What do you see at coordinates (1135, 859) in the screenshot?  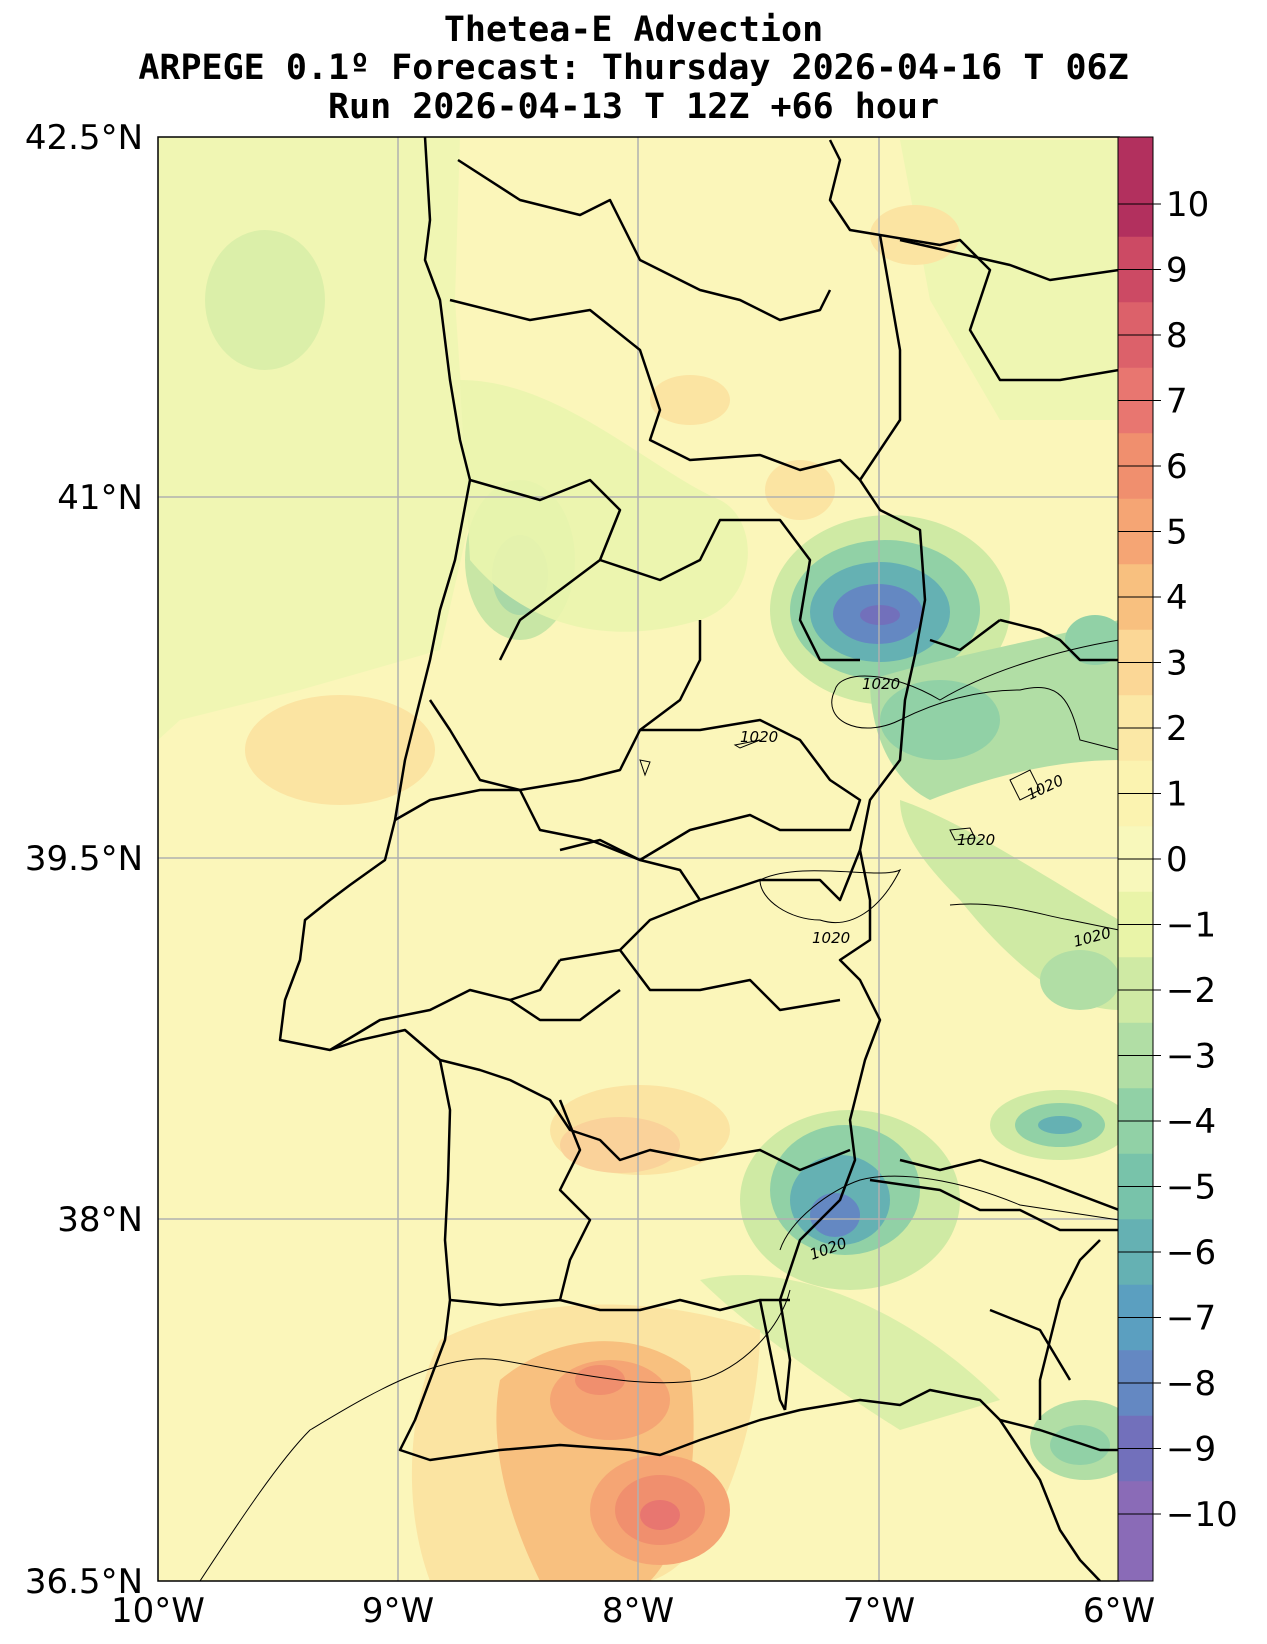 I see `colorbar-frame` at bounding box center [1135, 859].